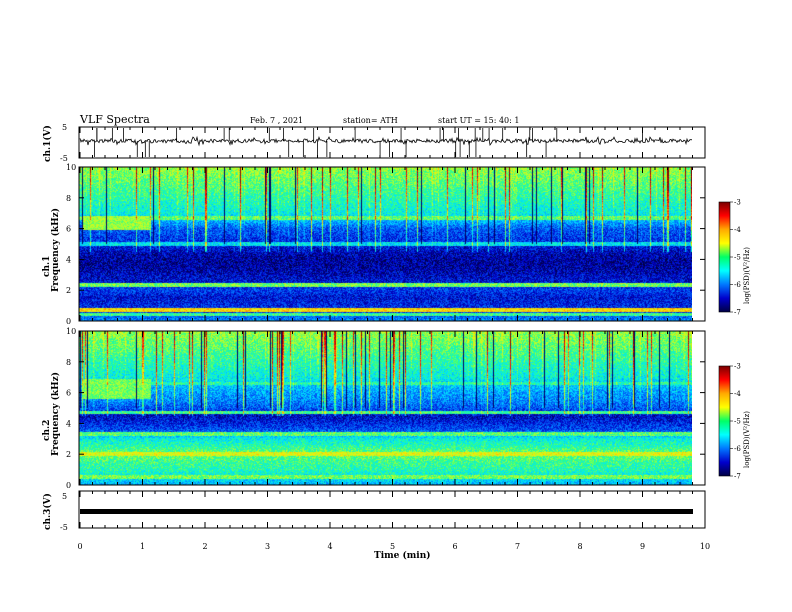 The width and height of the screenshot is (792, 612). What do you see at coordinates (329, 546) in the screenshot?
I see `time-tick-label: 4` at bounding box center [329, 546].